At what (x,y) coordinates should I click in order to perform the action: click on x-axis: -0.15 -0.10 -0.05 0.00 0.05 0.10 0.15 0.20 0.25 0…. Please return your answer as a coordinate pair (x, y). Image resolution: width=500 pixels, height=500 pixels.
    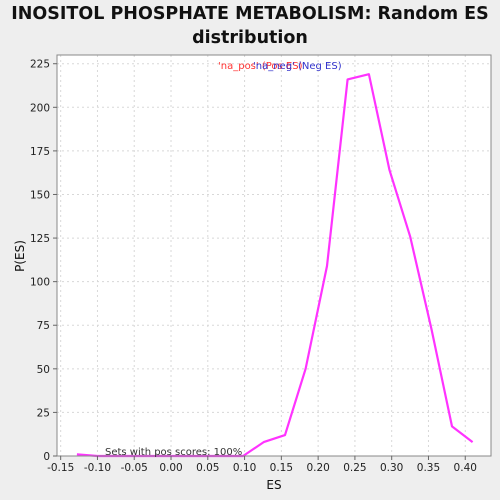
    Looking at the image, I should click on (262, 465).